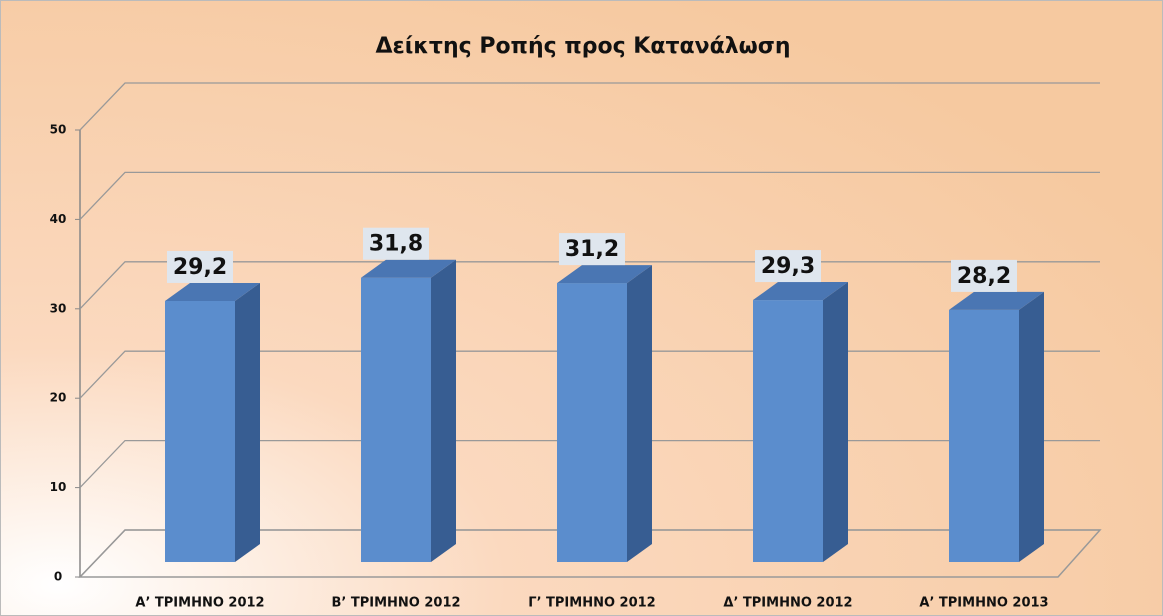 The image size is (1163, 616). Describe the element at coordinates (983, 603) in the screenshot. I see `x-tick-label: Α’ ΤΡΙΜΗΝΟ 2013` at that location.